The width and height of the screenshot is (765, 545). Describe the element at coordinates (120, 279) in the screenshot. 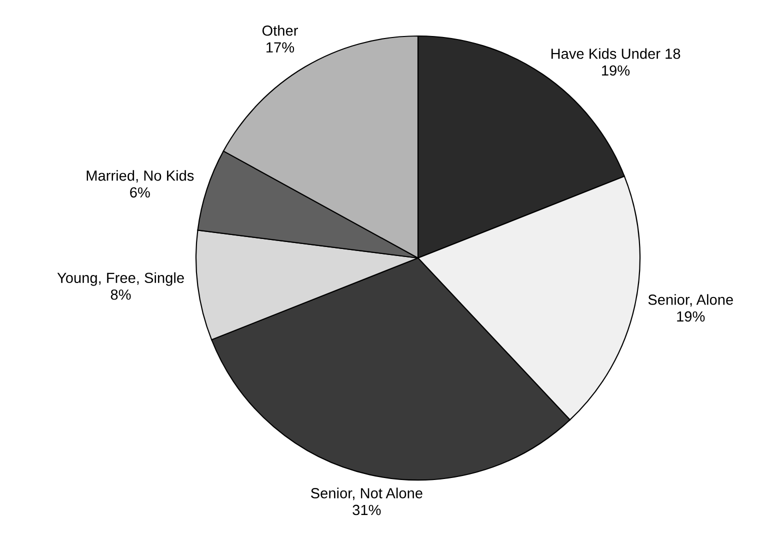

I see `slice-label: Young, Free, Single` at that location.